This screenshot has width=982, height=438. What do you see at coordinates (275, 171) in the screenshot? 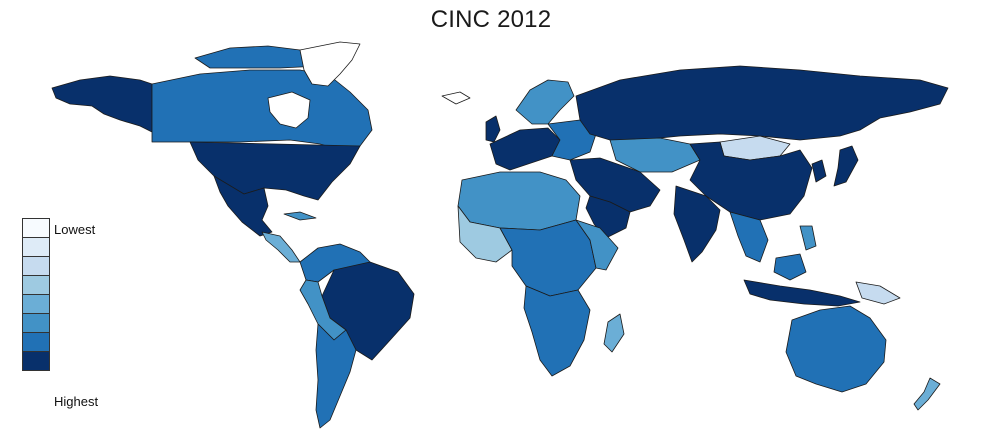
I see `region-usa` at bounding box center [275, 171].